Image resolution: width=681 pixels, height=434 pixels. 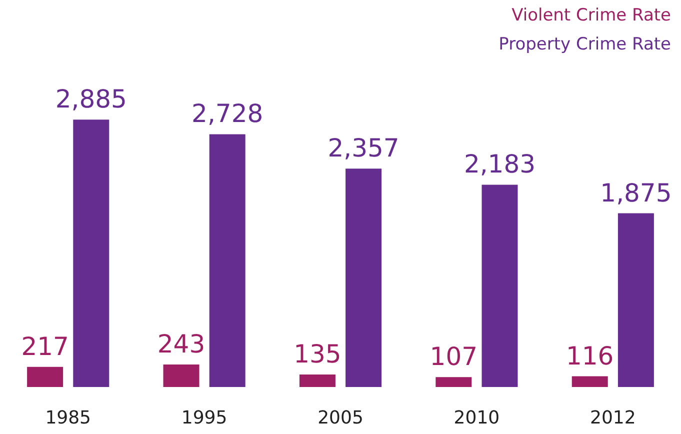 What do you see at coordinates (204, 418) in the screenshot?
I see `x-tick-label: 1995` at bounding box center [204, 418].